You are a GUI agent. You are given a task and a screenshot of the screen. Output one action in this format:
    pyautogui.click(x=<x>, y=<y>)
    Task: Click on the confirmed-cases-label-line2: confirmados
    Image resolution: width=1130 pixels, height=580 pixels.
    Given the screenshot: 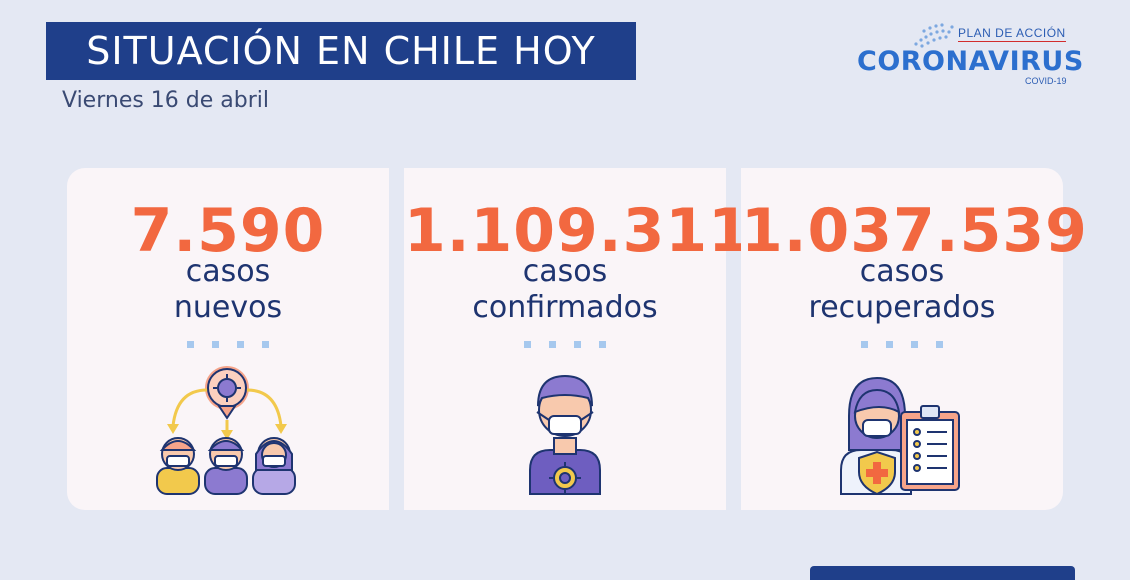 What is the action you would take?
    pyautogui.click(x=565, y=307)
    